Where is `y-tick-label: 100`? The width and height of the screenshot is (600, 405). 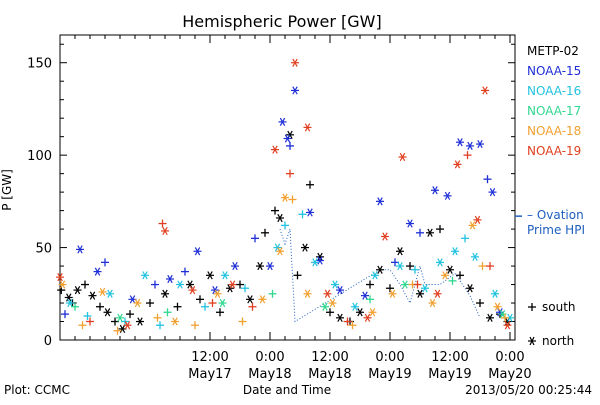
y-tick-label: 100 is located at coordinates (39, 156).